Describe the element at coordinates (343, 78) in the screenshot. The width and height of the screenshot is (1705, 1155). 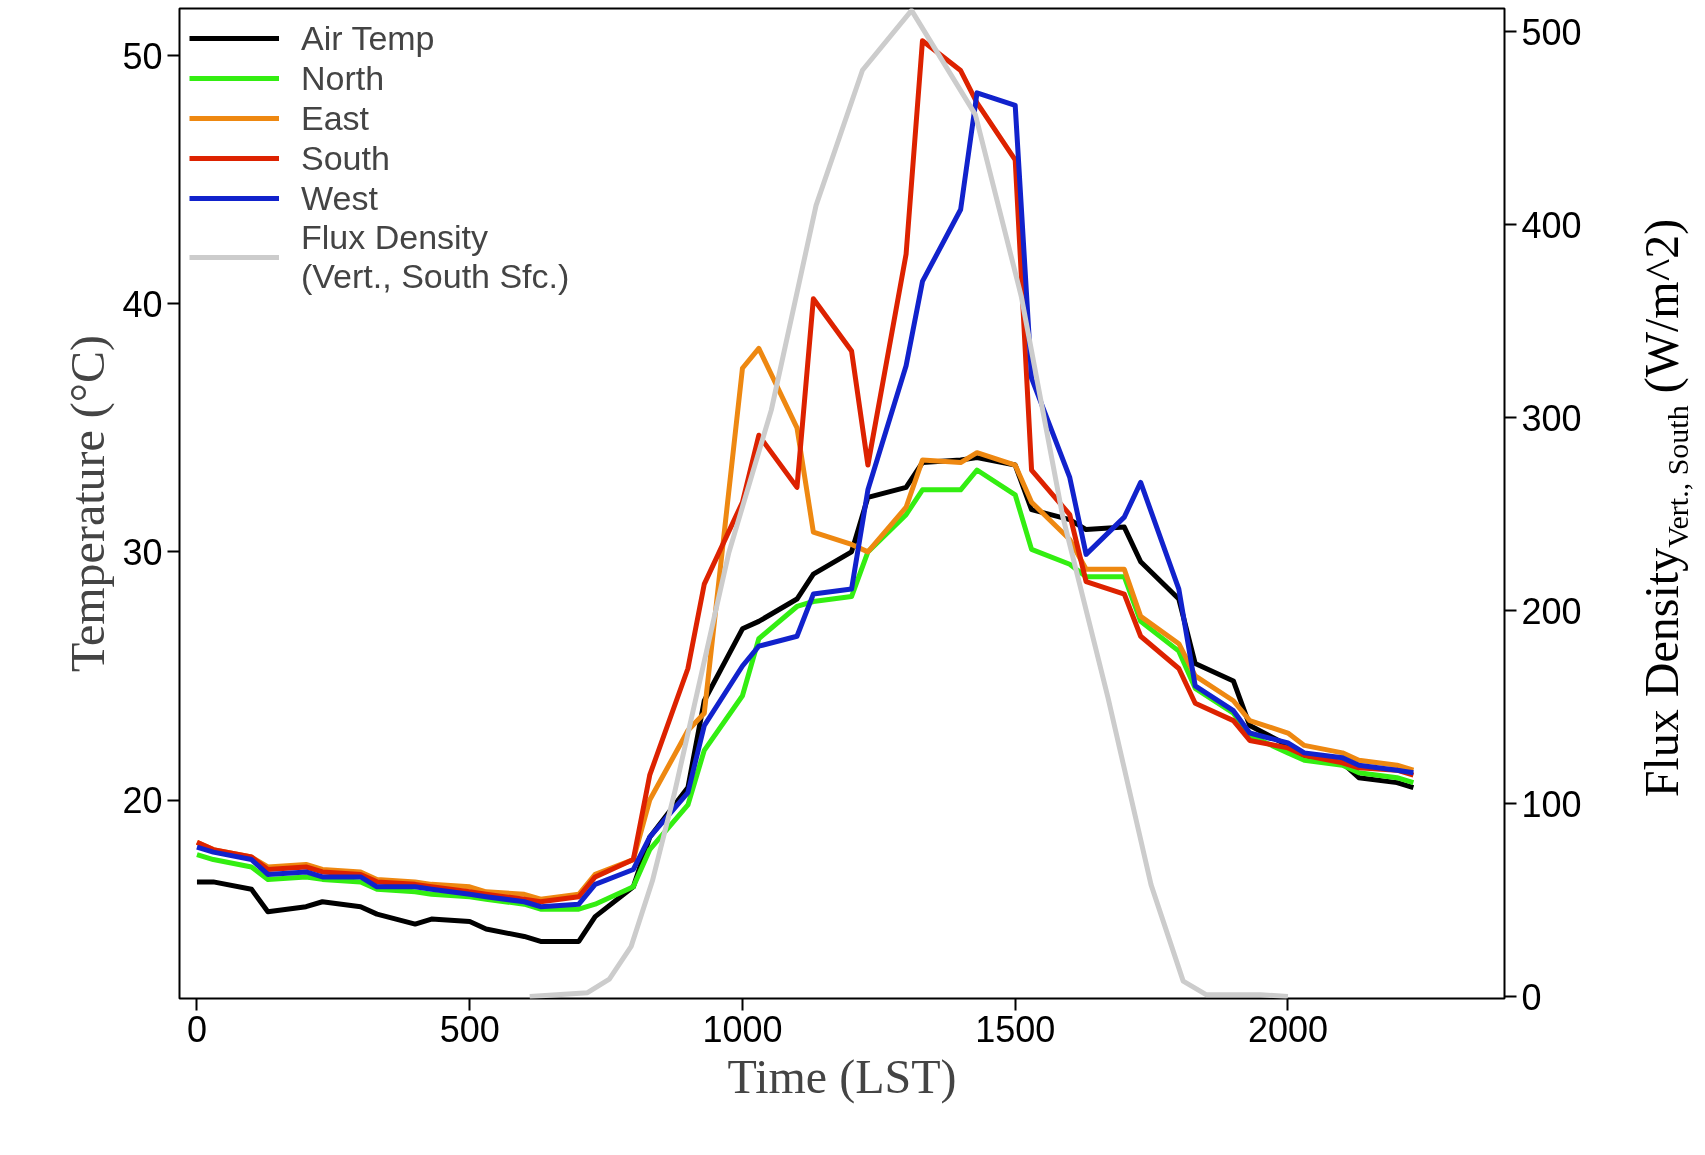
I see `legend-label: North` at that location.